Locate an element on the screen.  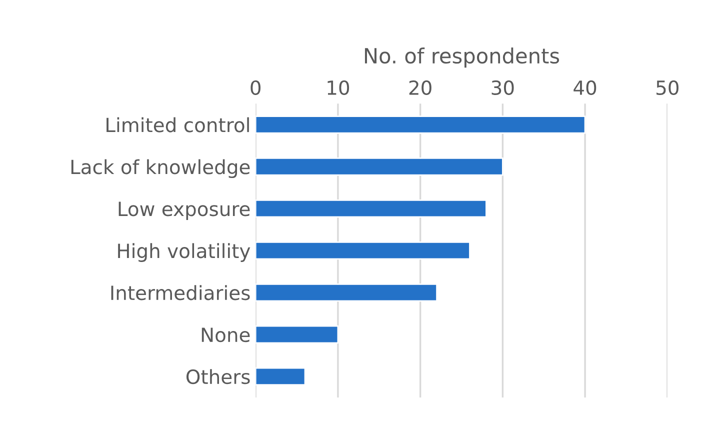
y-tick-label: Low exposure is located at coordinates (184, 211).